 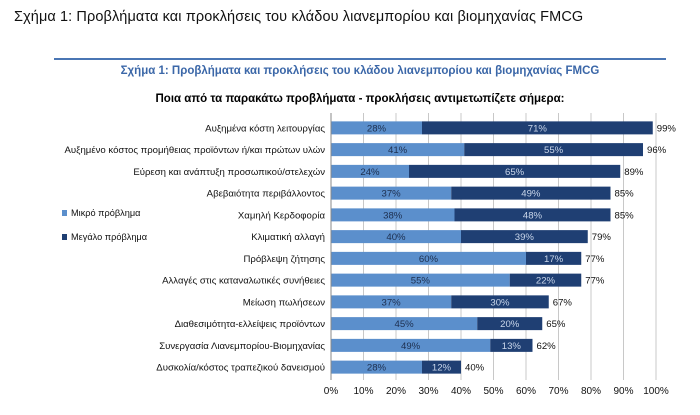 I want to click on bar-total-label: 40%, so click(x=475, y=368).